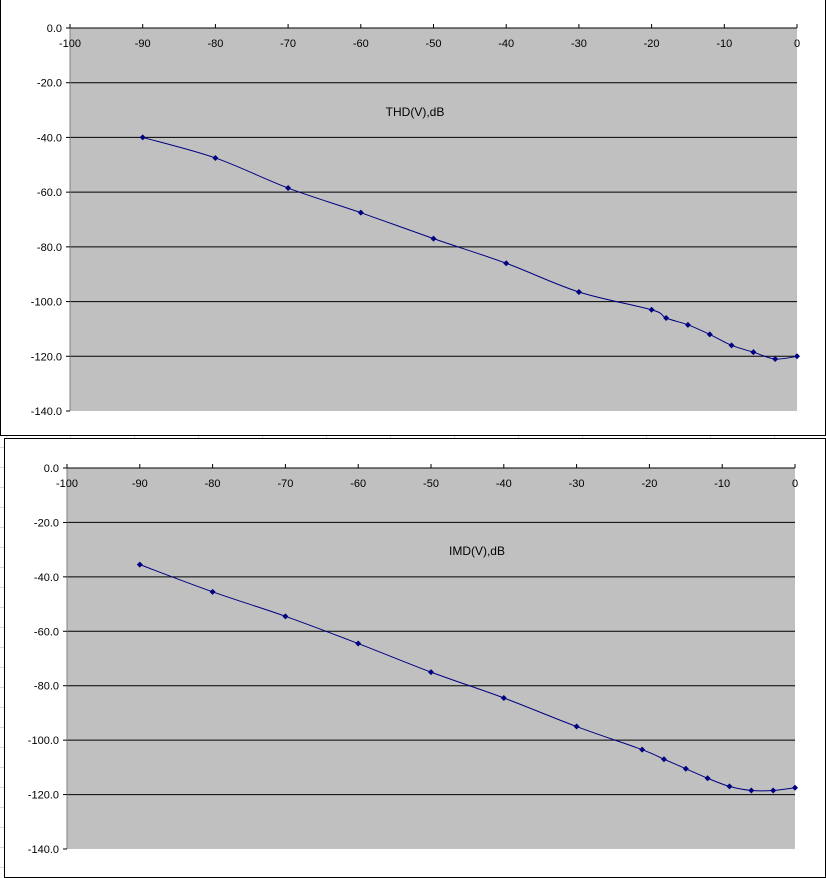  What do you see at coordinates (54, 29) in the screenshot?
I see `thd-y-tick-label: 0.0` at bounding box center [54, 29].